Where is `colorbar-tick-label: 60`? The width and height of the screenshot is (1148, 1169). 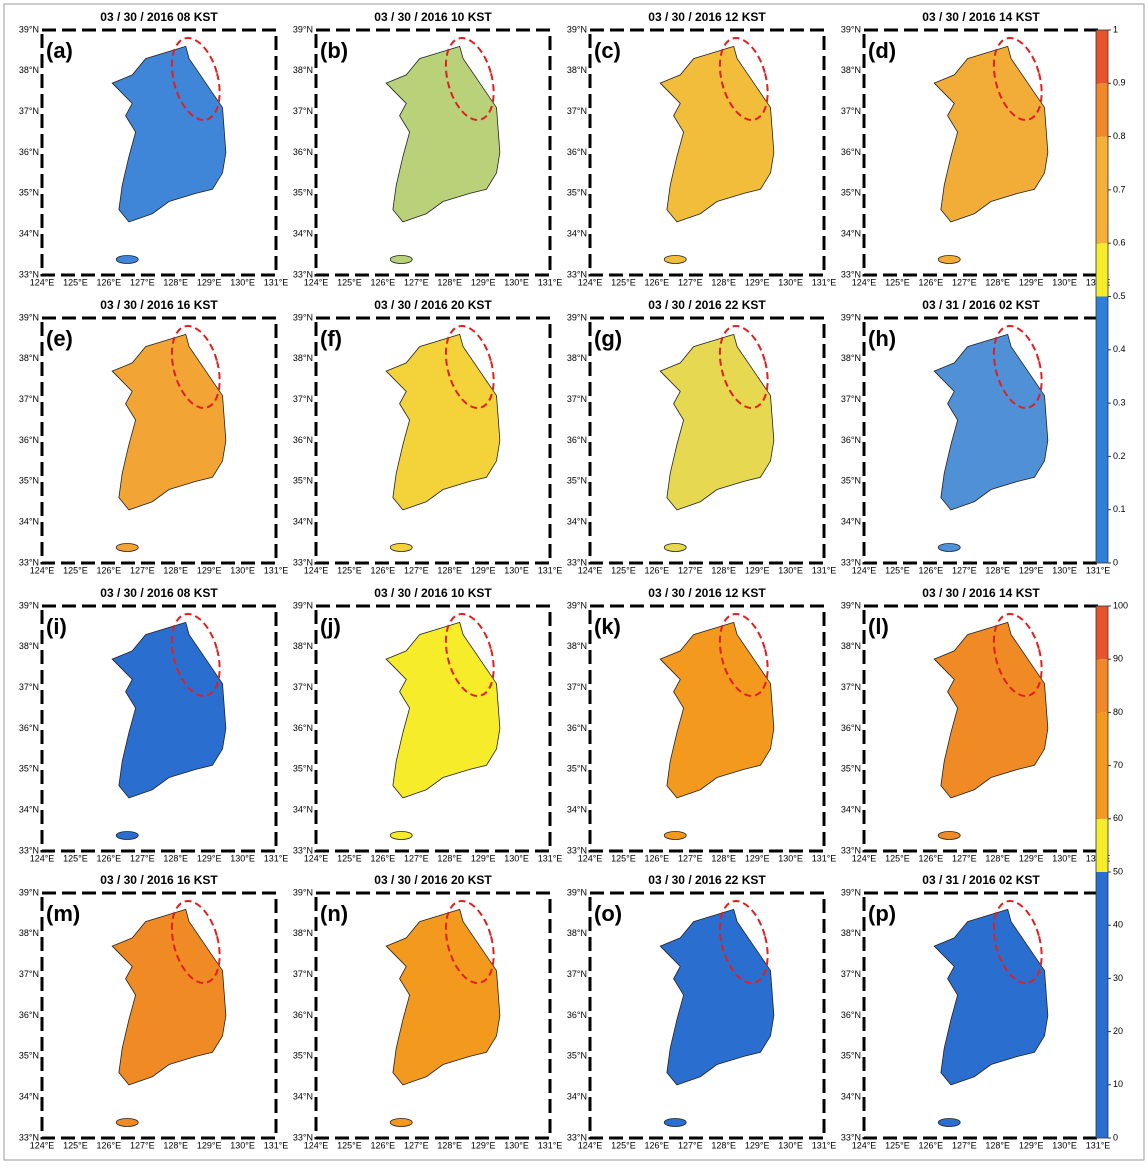 colorbar-tick-label: 60 is located at coordinates (1118, 818).